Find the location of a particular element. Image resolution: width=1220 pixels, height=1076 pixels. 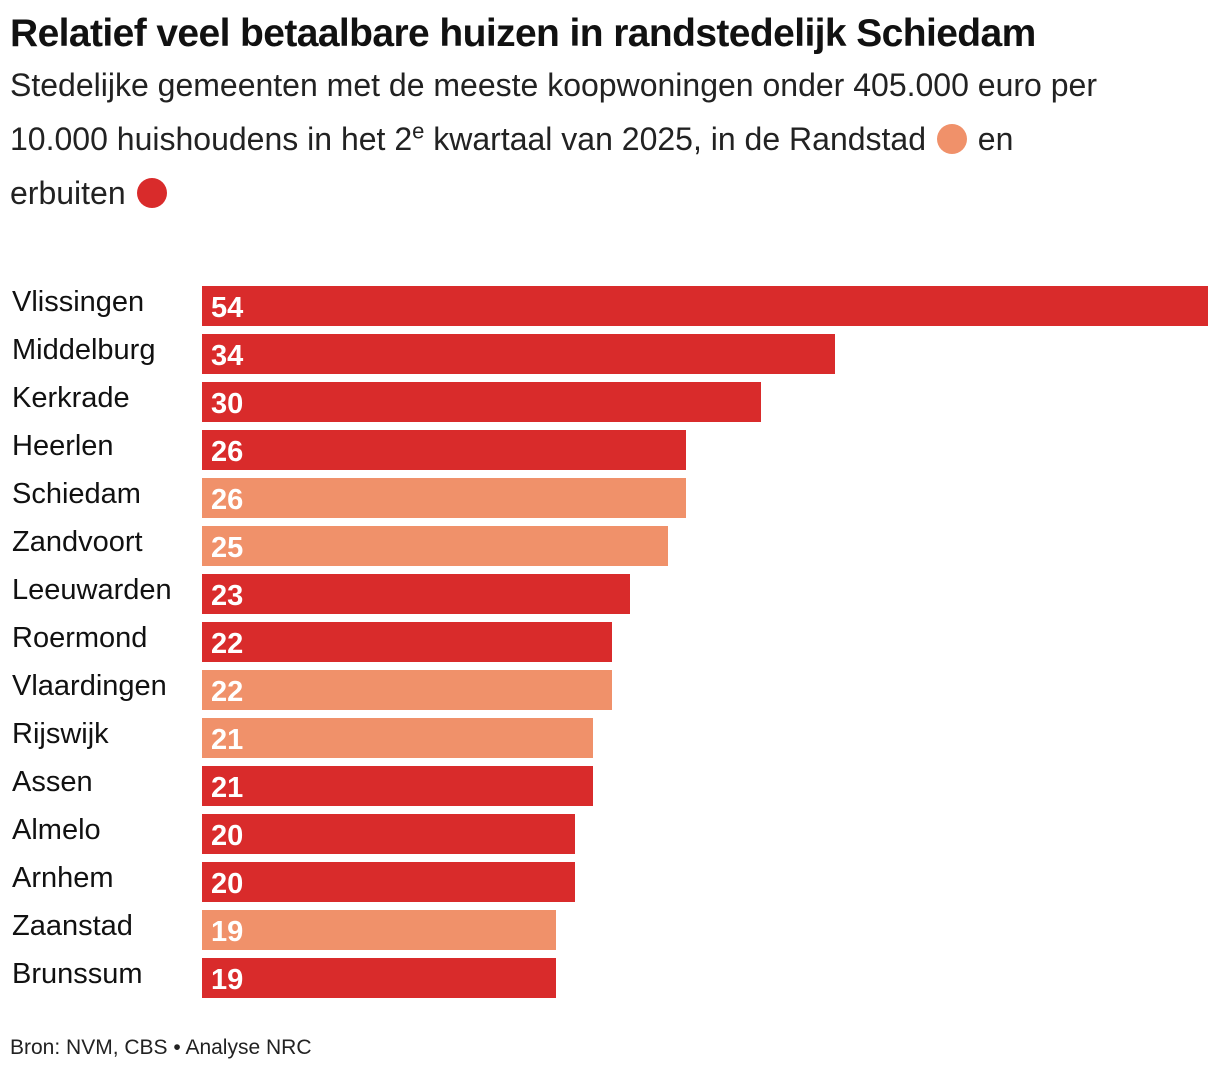

category-label: Vlissingen is located at coordinates (78, 302).